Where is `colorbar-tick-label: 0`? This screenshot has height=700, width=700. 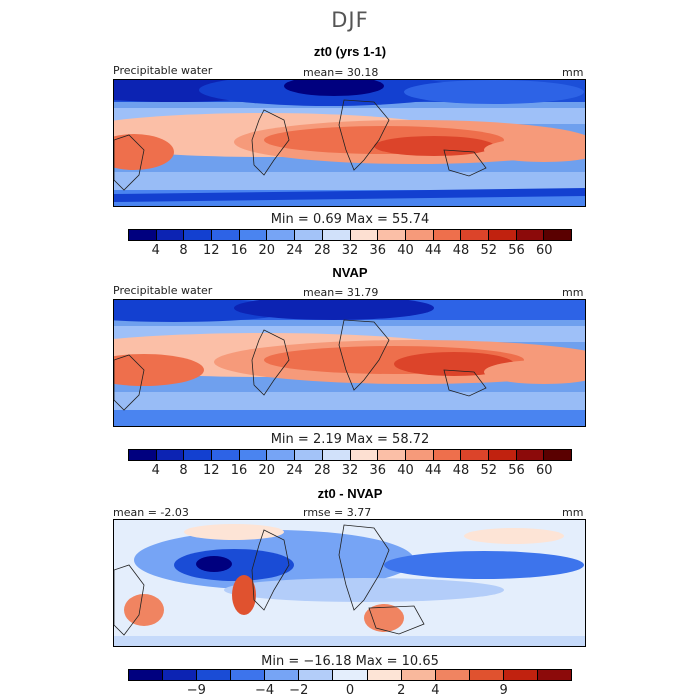
colorbar-tick-label: 0 is located at coordinates (350, 690).